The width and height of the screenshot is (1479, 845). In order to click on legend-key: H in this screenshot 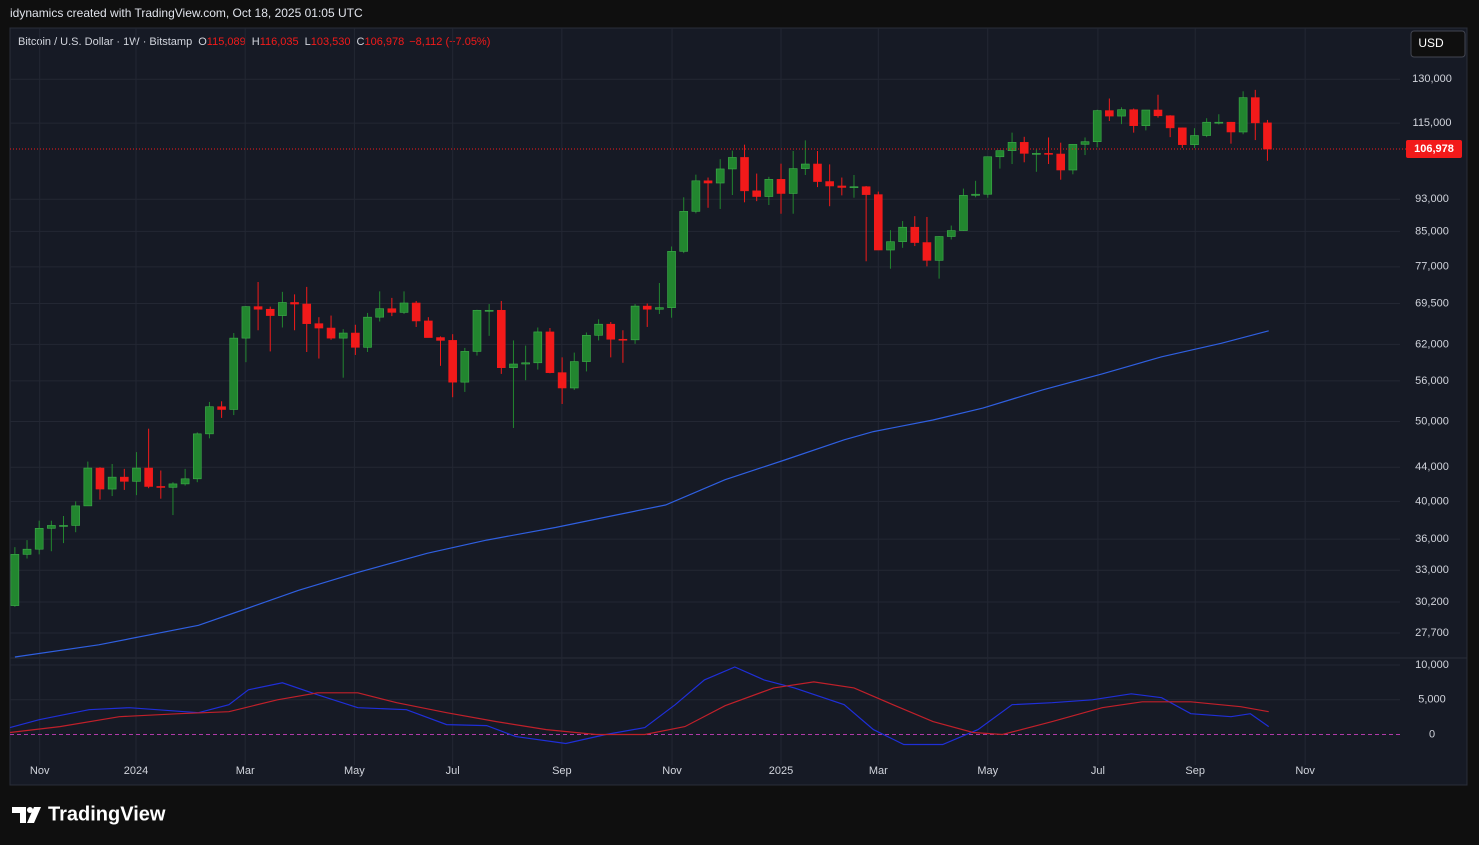, I will do `click(256, 42)`.